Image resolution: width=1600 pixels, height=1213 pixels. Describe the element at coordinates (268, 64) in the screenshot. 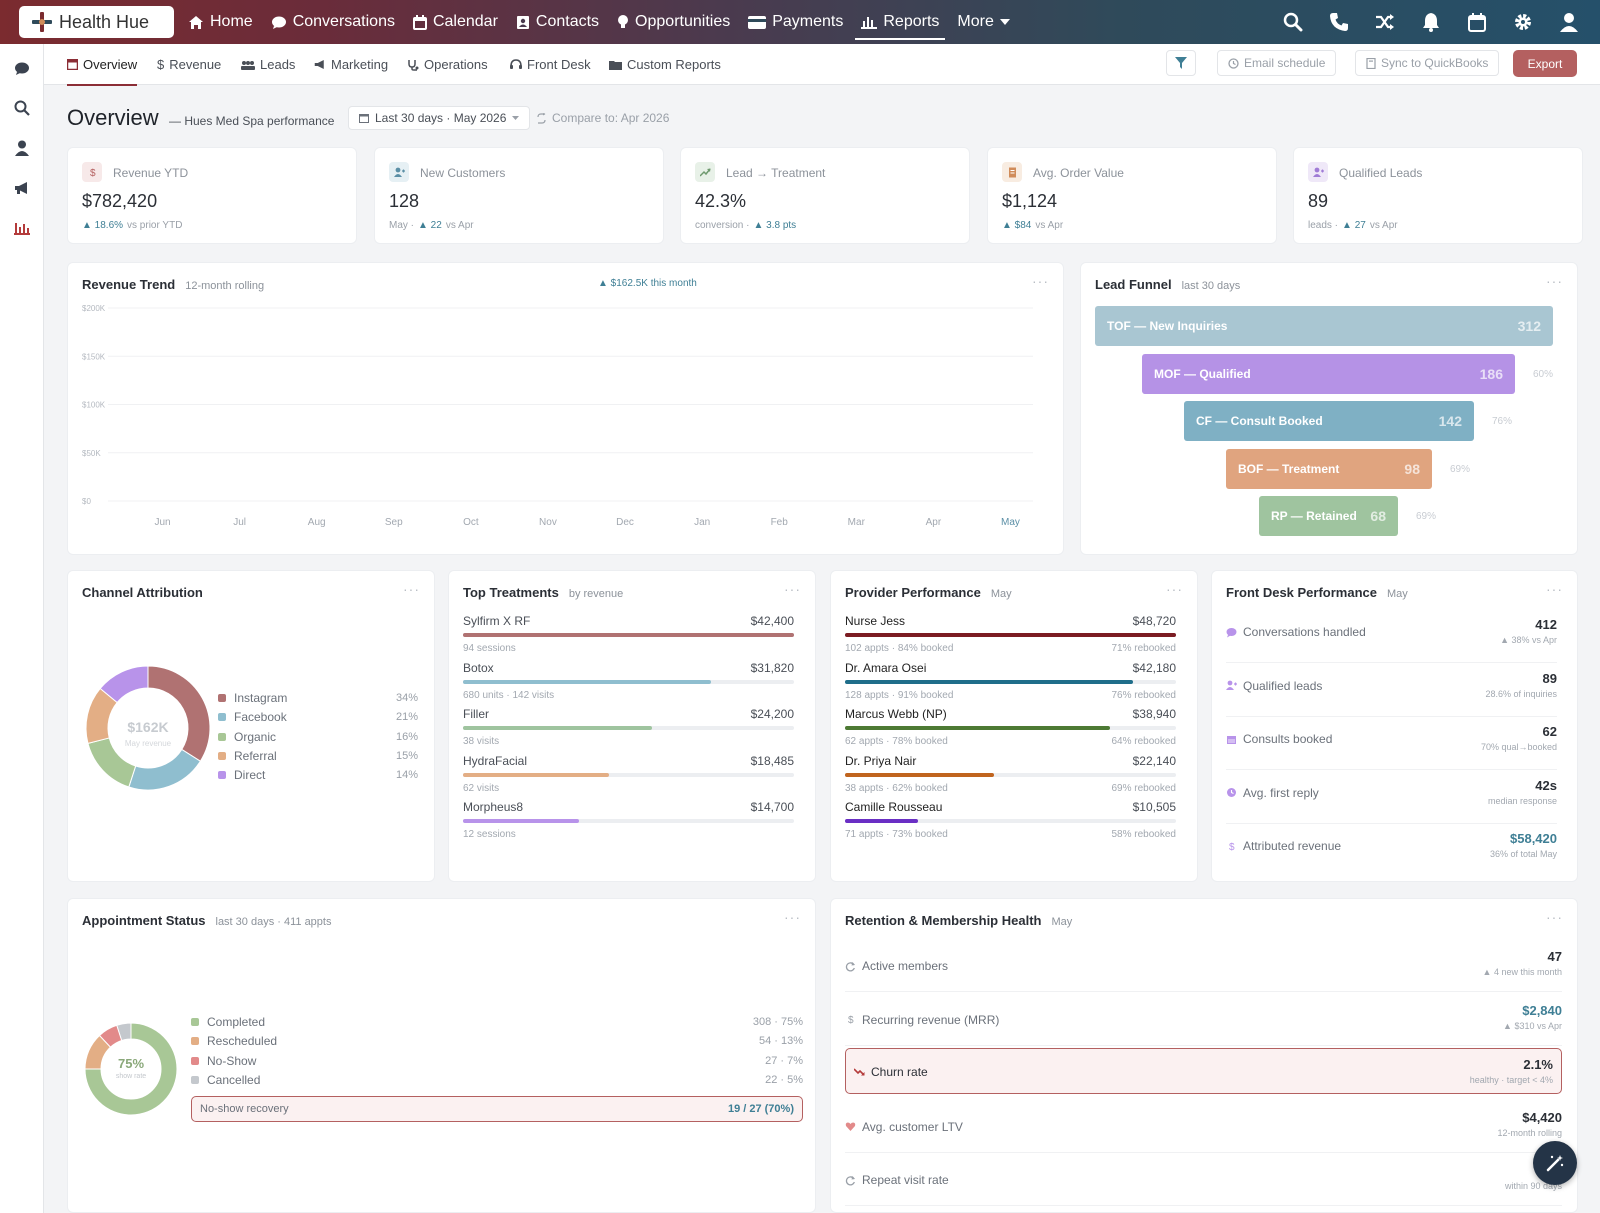

I see `tab-leads: Leads` at that location.